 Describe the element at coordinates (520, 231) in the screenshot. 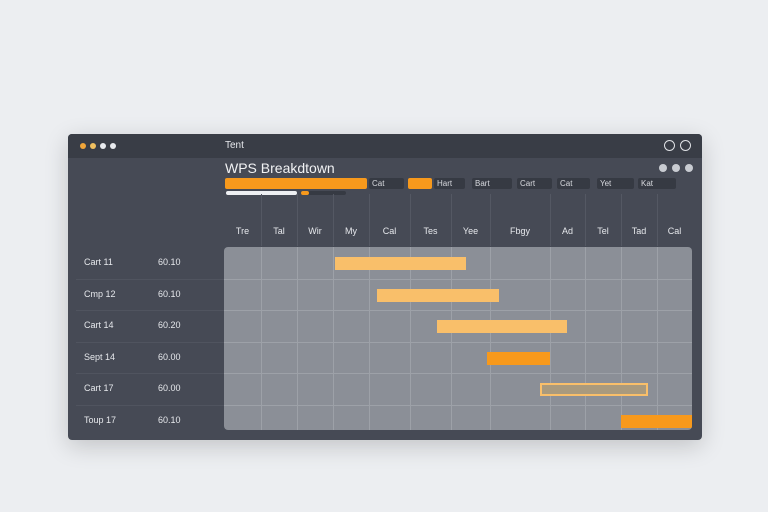

I see `column-header: Fbgy` at that location.